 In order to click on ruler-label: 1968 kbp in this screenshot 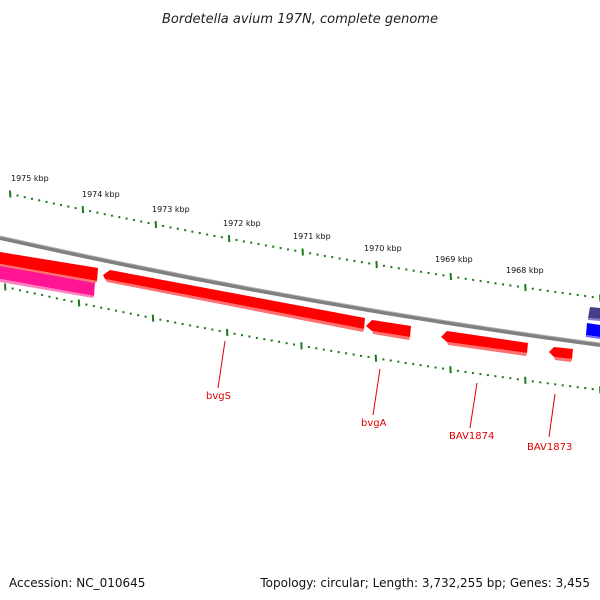, I will do `click(525, 270)`.